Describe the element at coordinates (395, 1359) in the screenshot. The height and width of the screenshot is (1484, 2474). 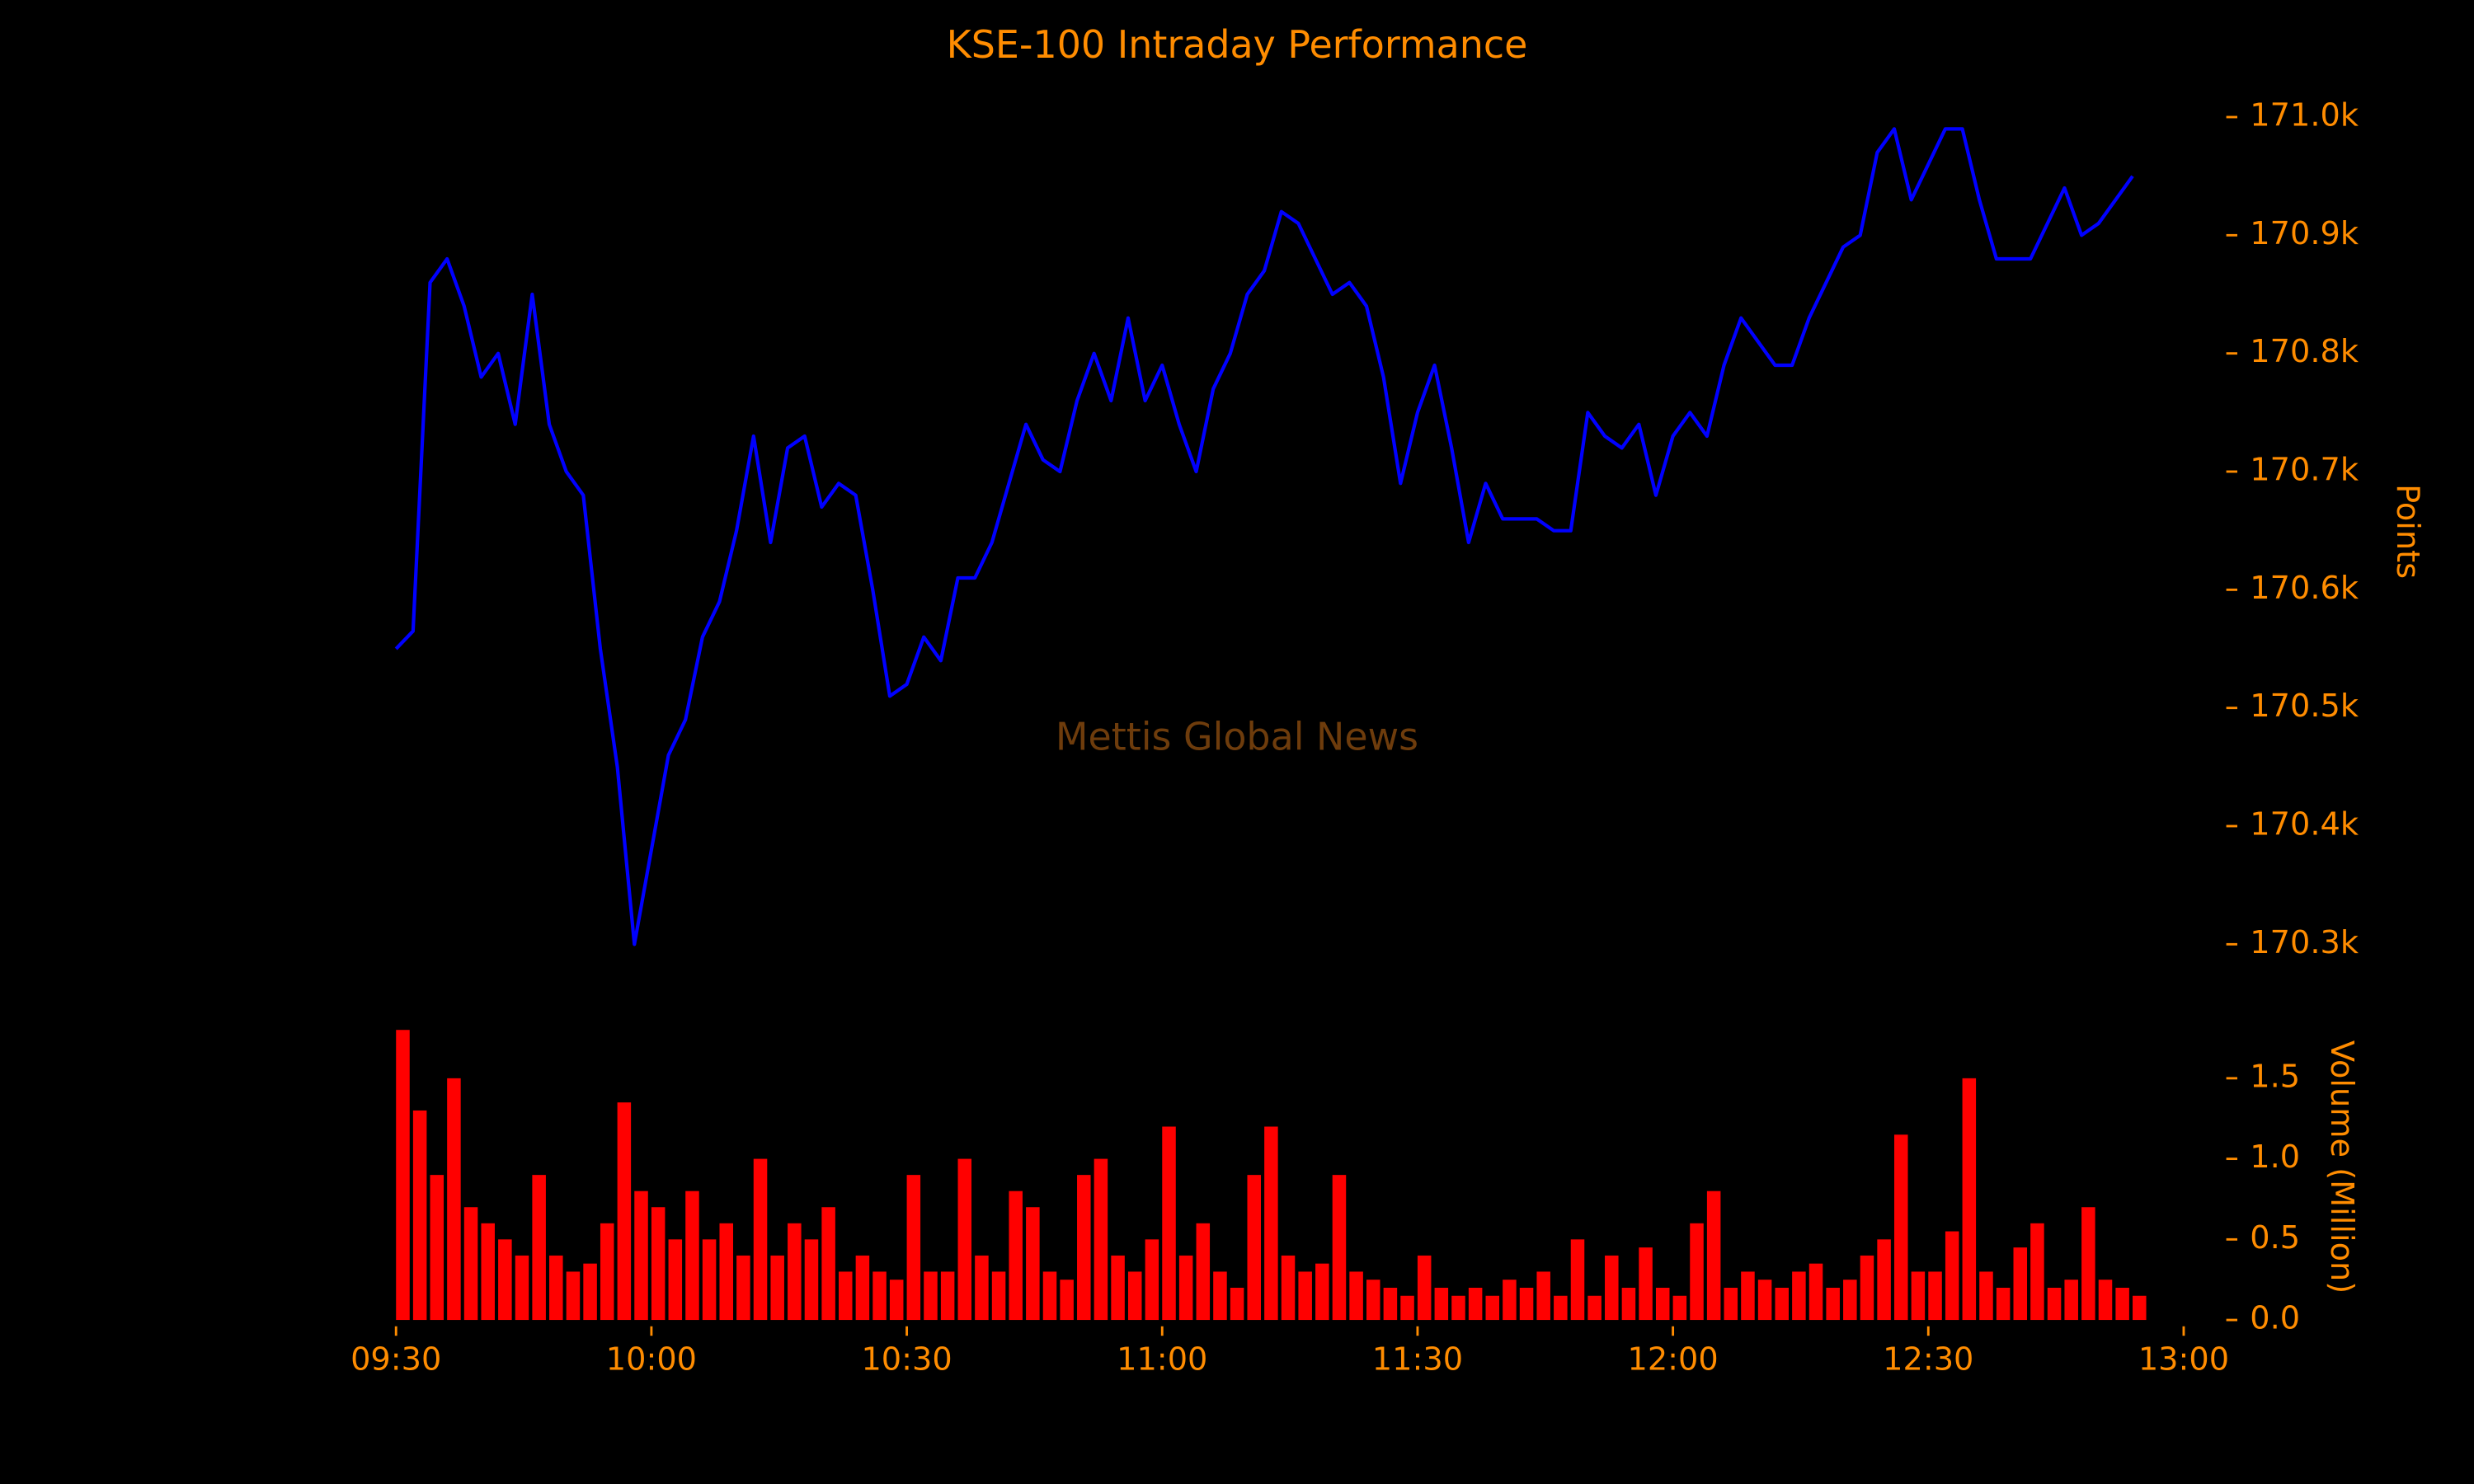
I see `x-tick-label: 09:30` at that location.